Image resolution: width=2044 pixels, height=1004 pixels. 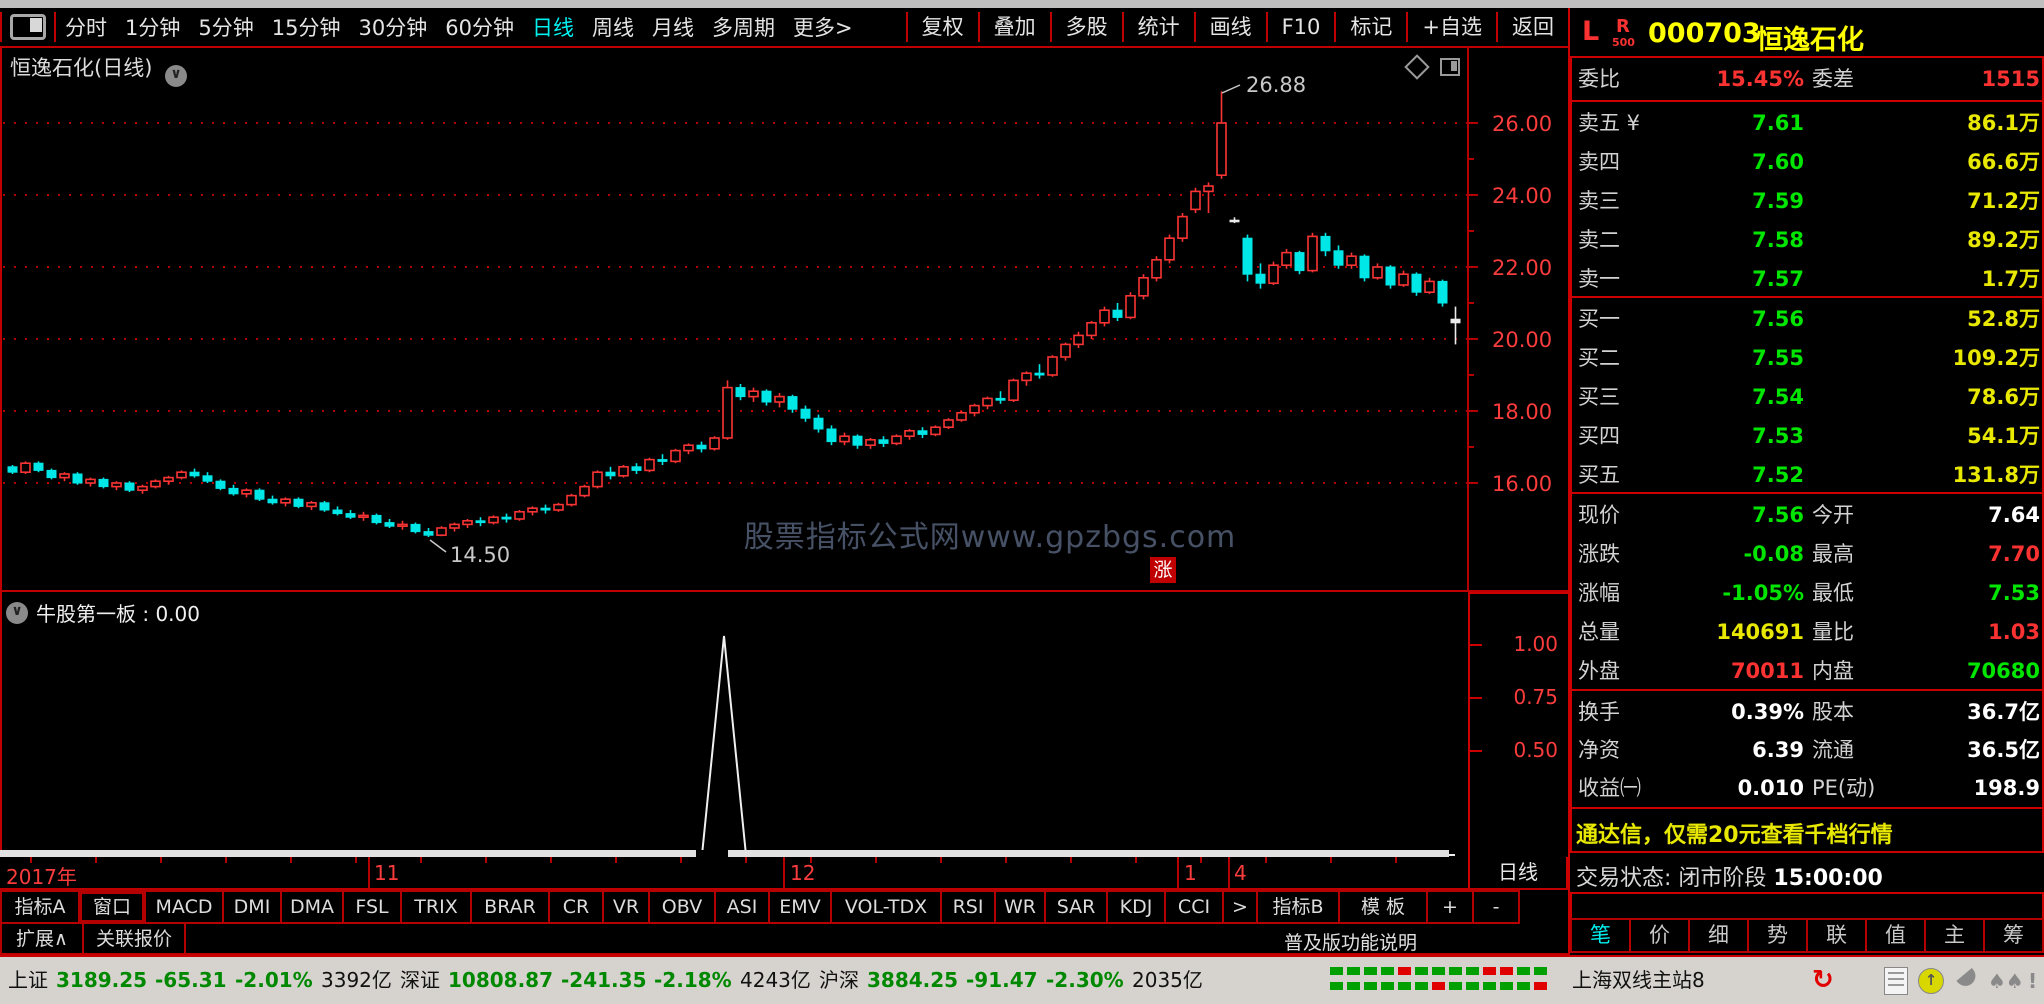 I want to click on indicator-tab-+: +, so click(x=1450, y=907).